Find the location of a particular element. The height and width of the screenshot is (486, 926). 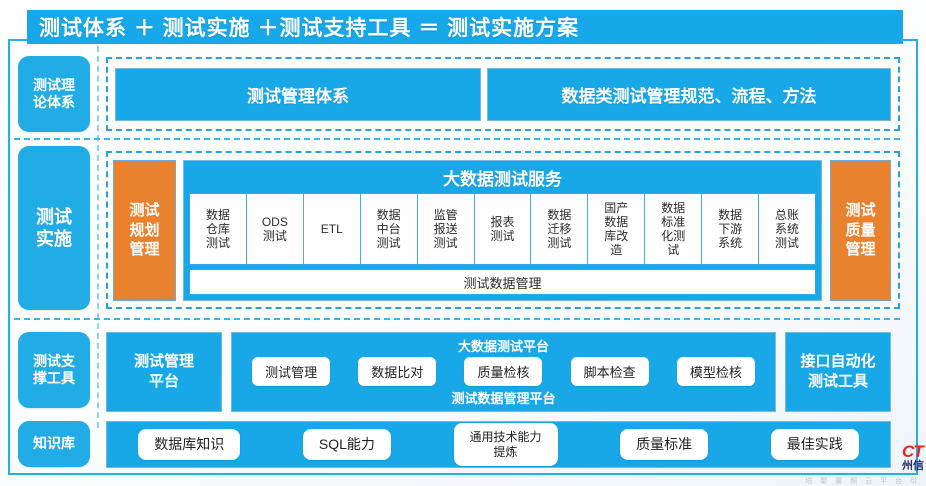

knowledge-pill: 数据库知识 is located at coordinates (189, 444).